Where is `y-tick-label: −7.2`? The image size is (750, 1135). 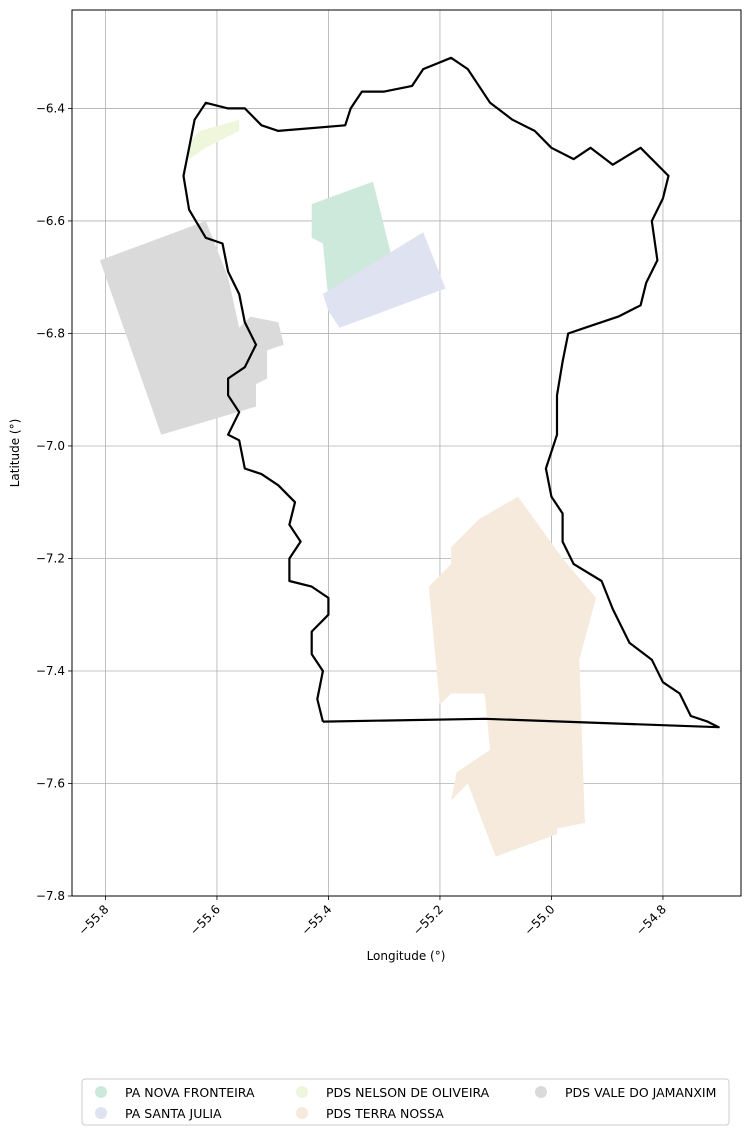 y-tick-label: −7.2 is located at coordinates (50, 558).